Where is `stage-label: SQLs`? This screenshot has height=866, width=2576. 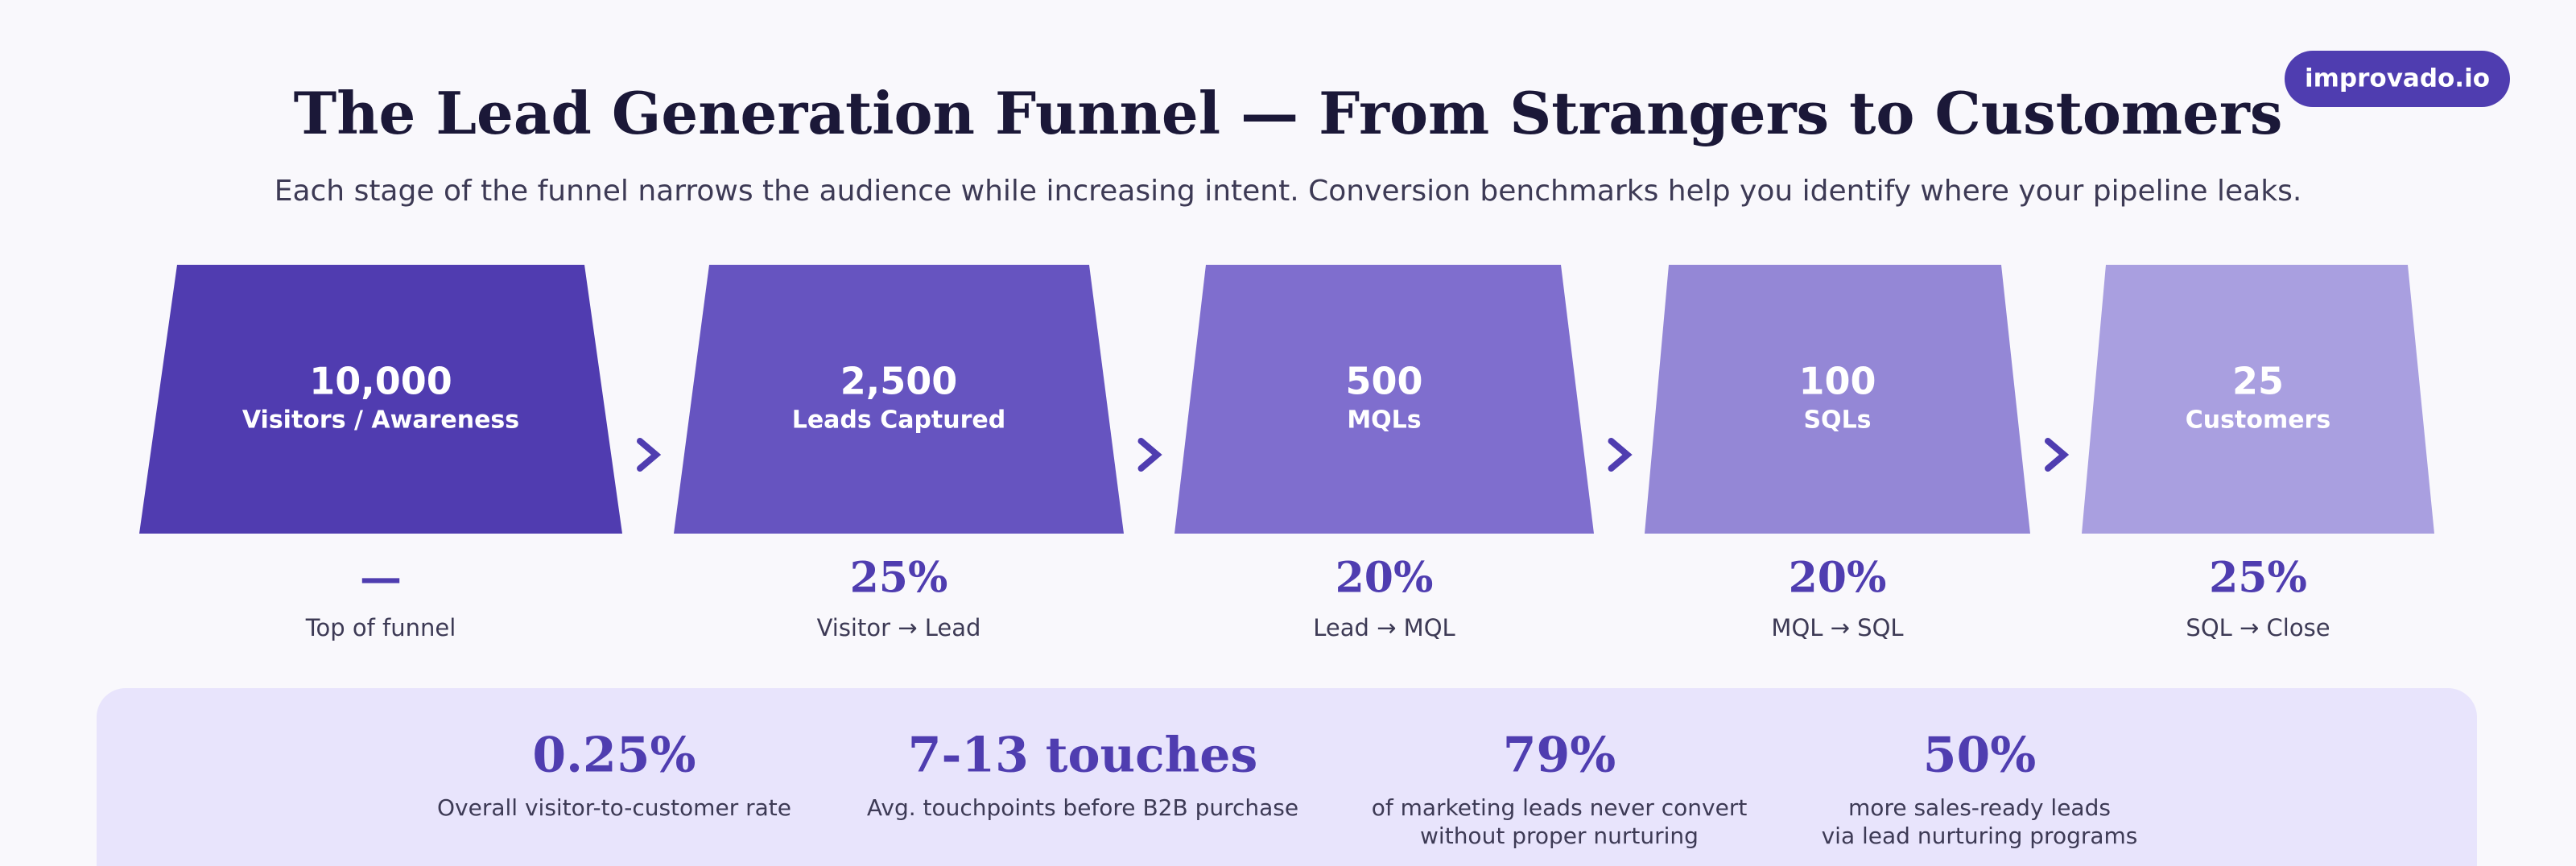
stage-label: SQLs is located at coordinates (1837, 420).